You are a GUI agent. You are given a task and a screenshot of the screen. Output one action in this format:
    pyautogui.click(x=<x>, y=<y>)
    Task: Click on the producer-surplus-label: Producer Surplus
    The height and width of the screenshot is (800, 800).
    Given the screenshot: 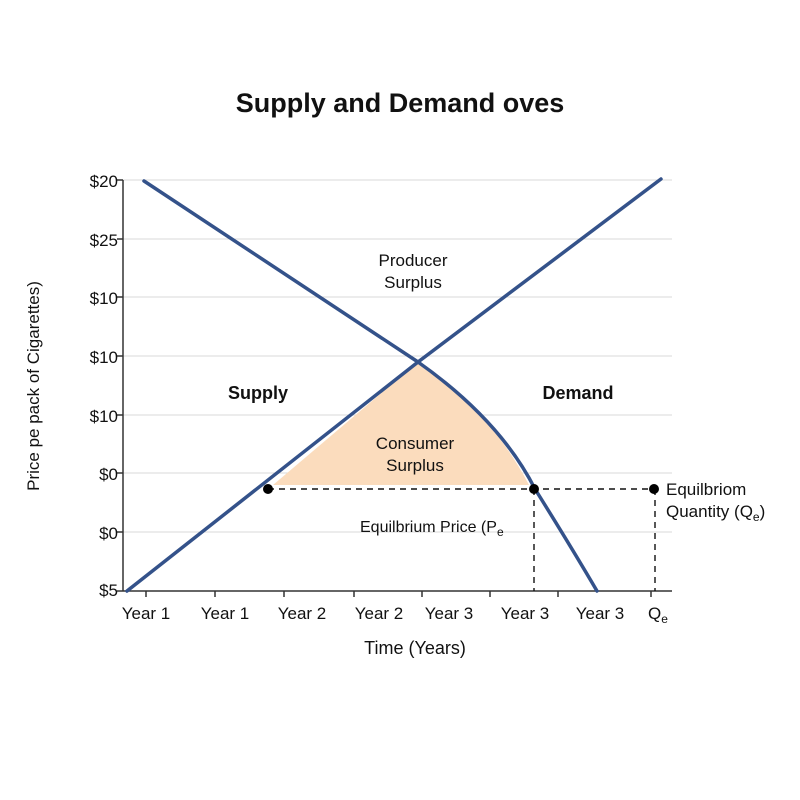 What is the action you would take?
    pyautogui.click(x=413, y=271)
    